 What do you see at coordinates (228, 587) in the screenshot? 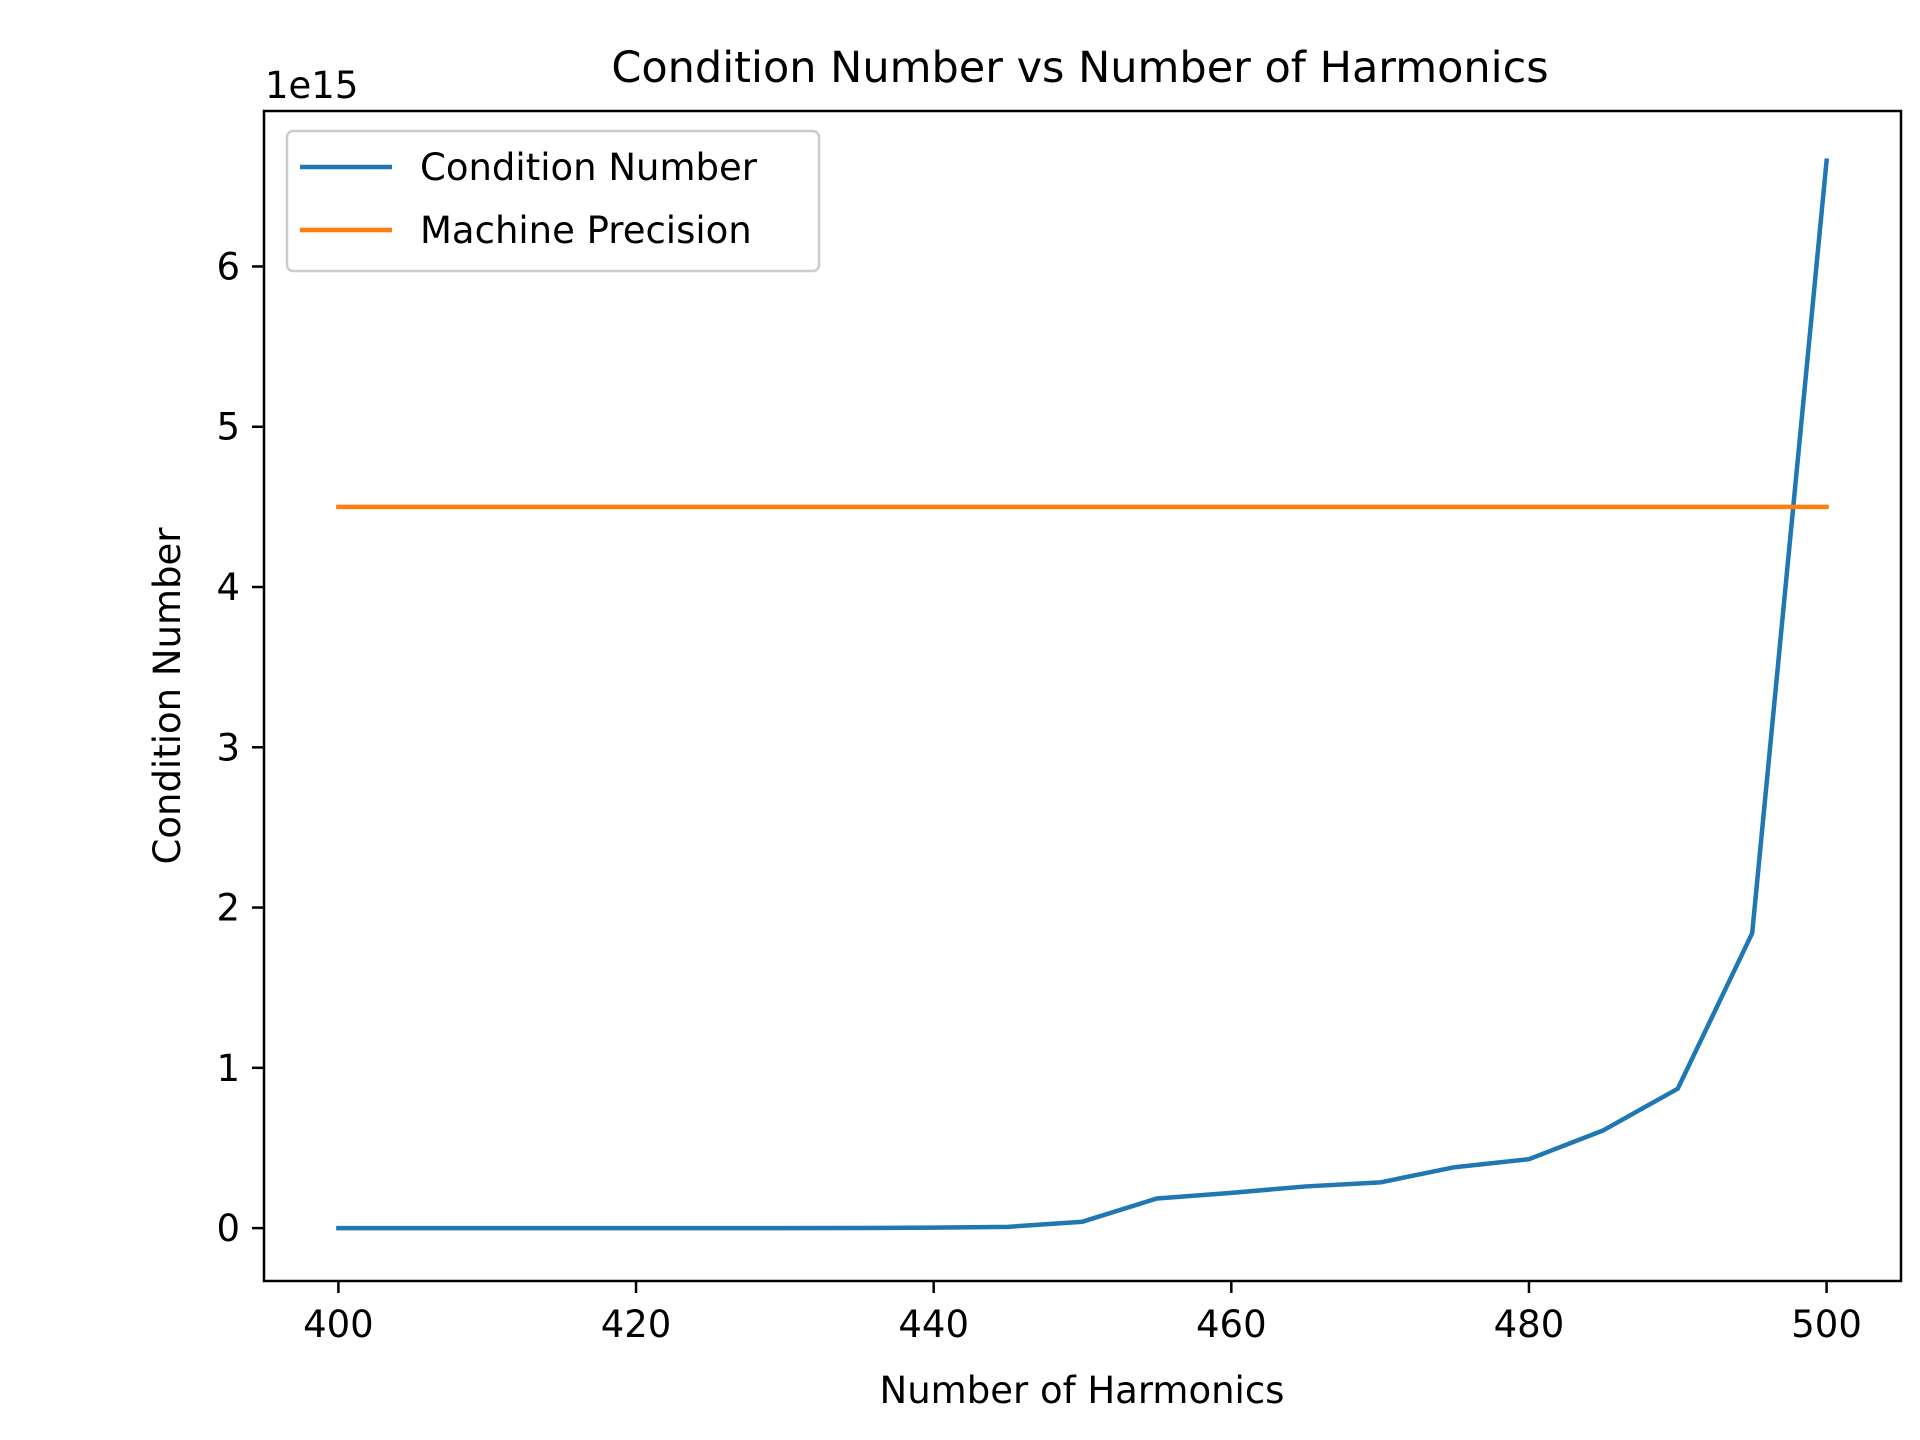
I see `y-tick-label: 4` at bounding box center [228, 587].